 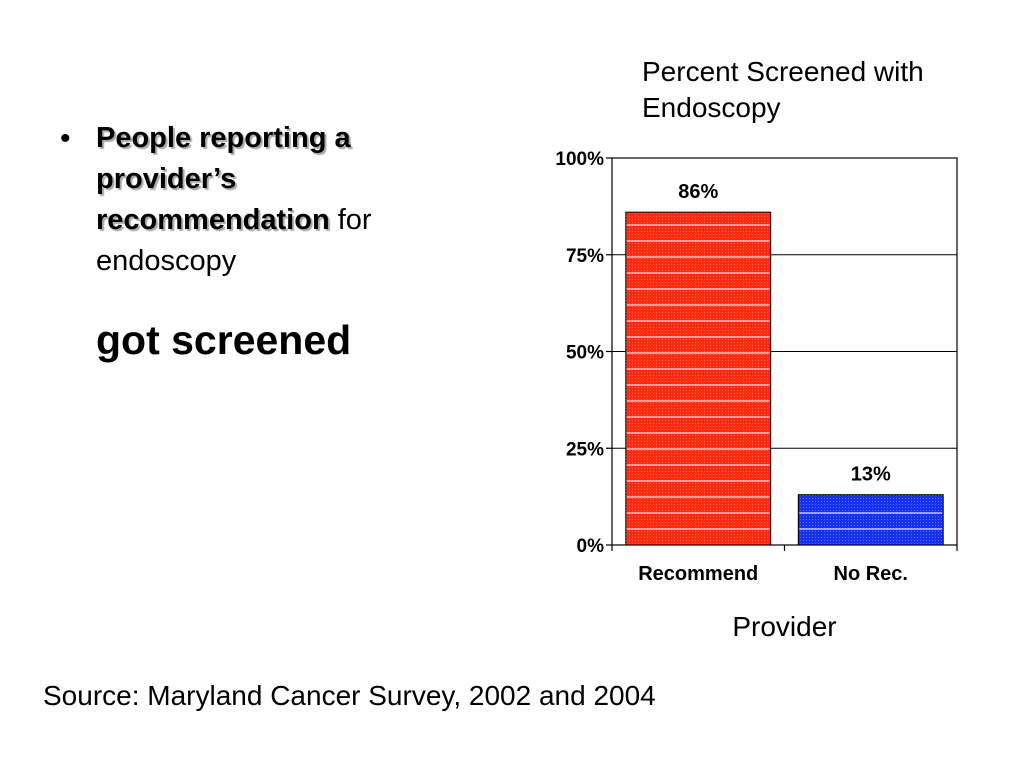 What do you see at coordinates (585, 353) in the screenshot?
I see `y-tick-label: 50%` at bounding box center [585, 353].